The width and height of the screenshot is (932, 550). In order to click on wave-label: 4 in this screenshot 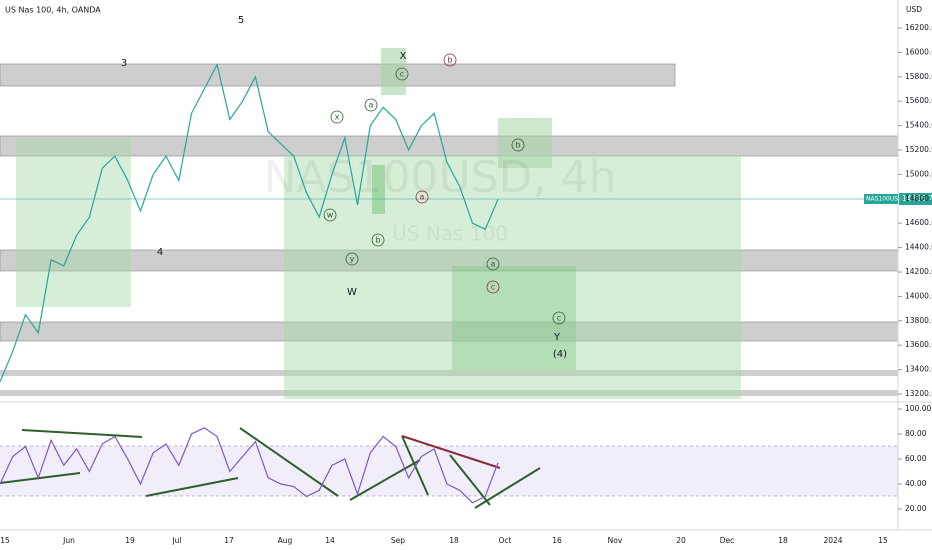, I will do `click(160, 252)`.